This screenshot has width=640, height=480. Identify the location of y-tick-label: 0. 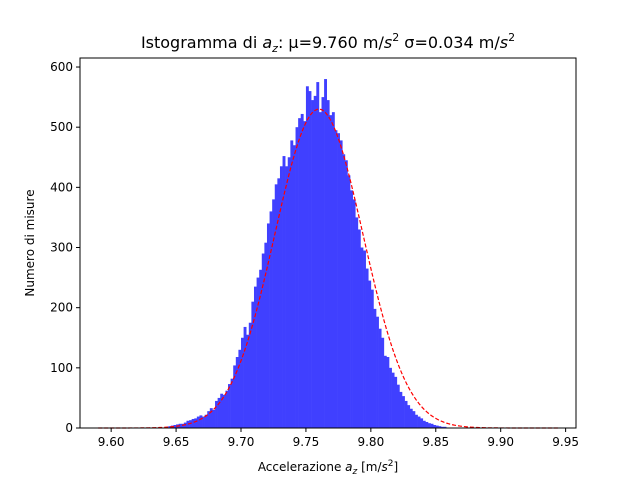
(69, 428).